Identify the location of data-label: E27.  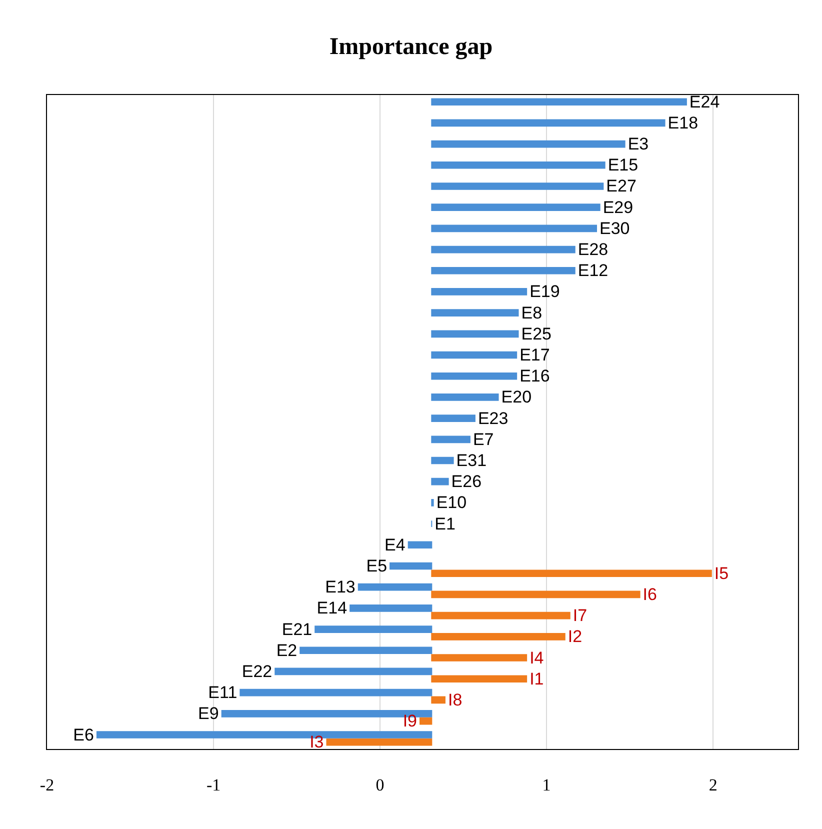
(621, 186).